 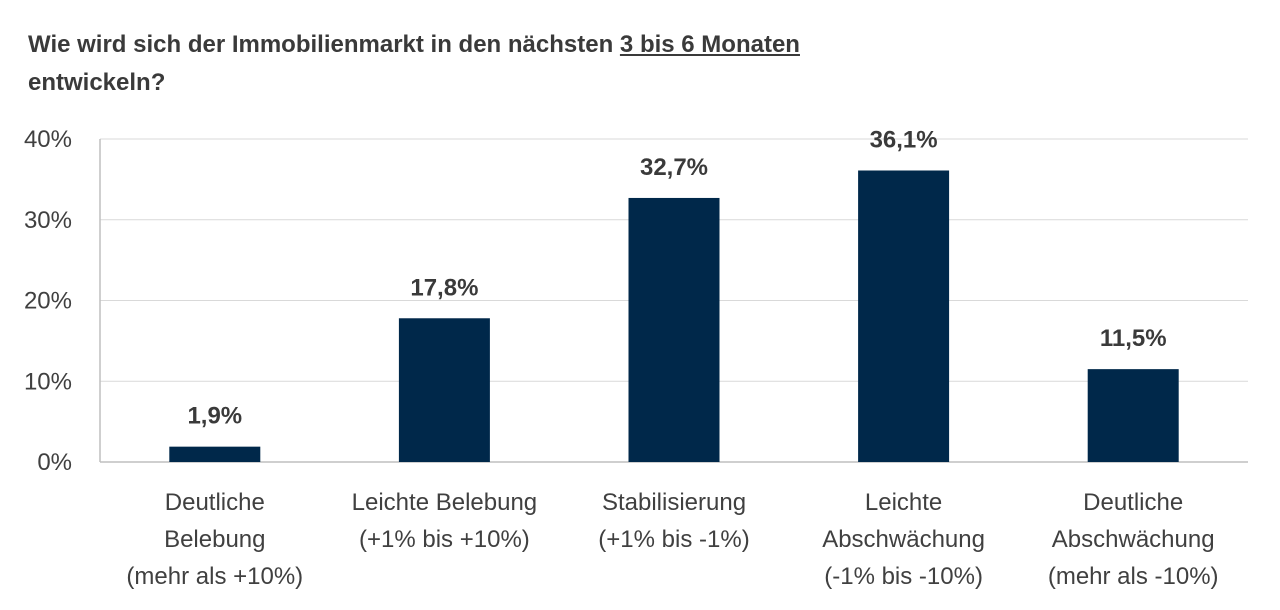 What do you see at coordinates (1133, 338) in the screenshot?
I see `data-label: 11,5%` at bounding box center [1133, 338].